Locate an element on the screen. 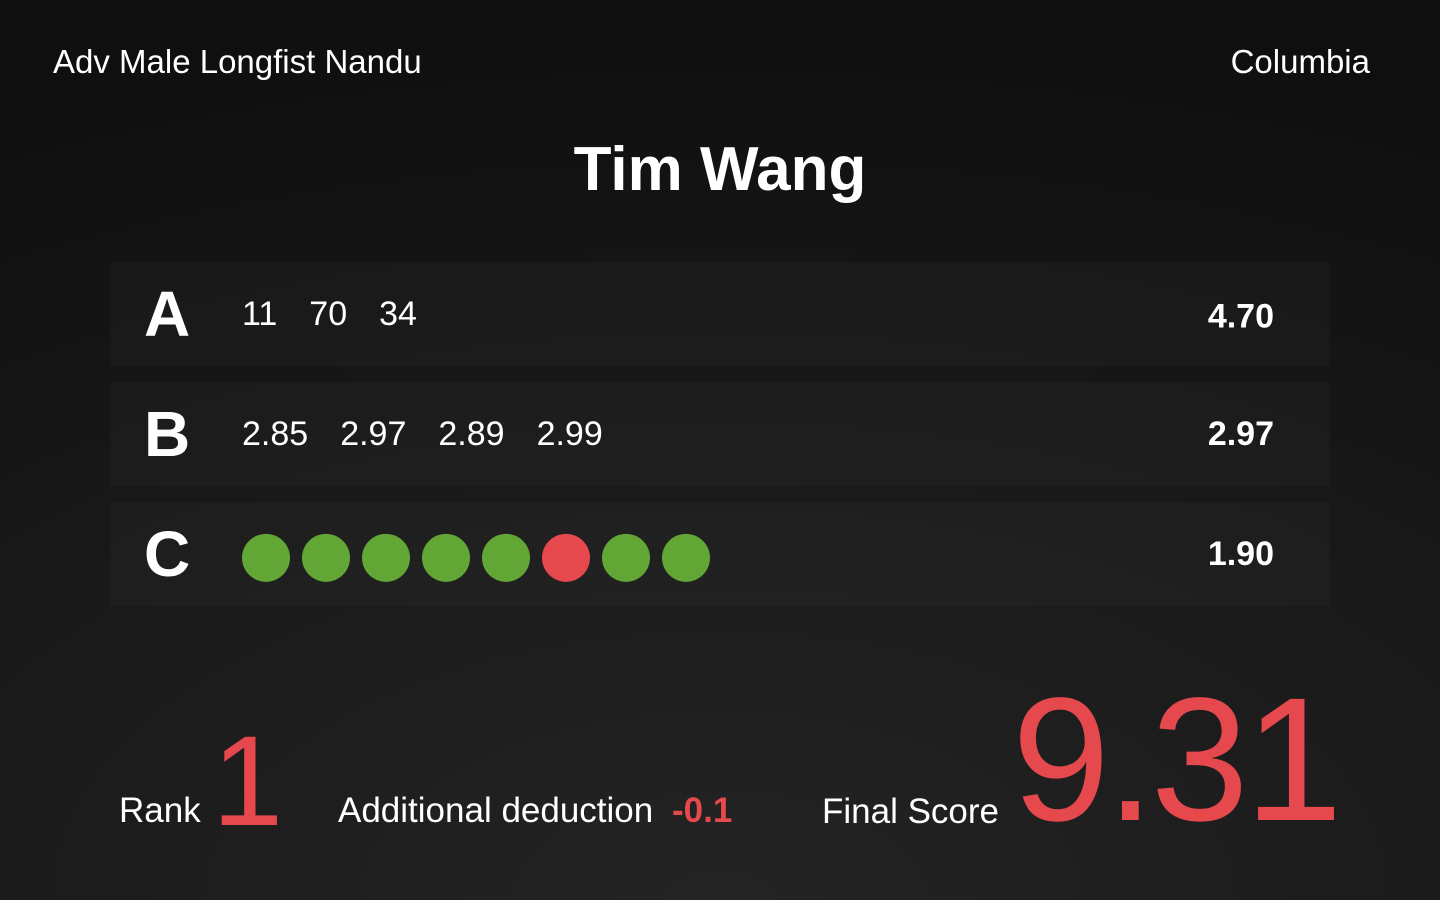 The height and width of the screenshot is (900, 1440). row-letter: C is located at coordinates (167, 554).